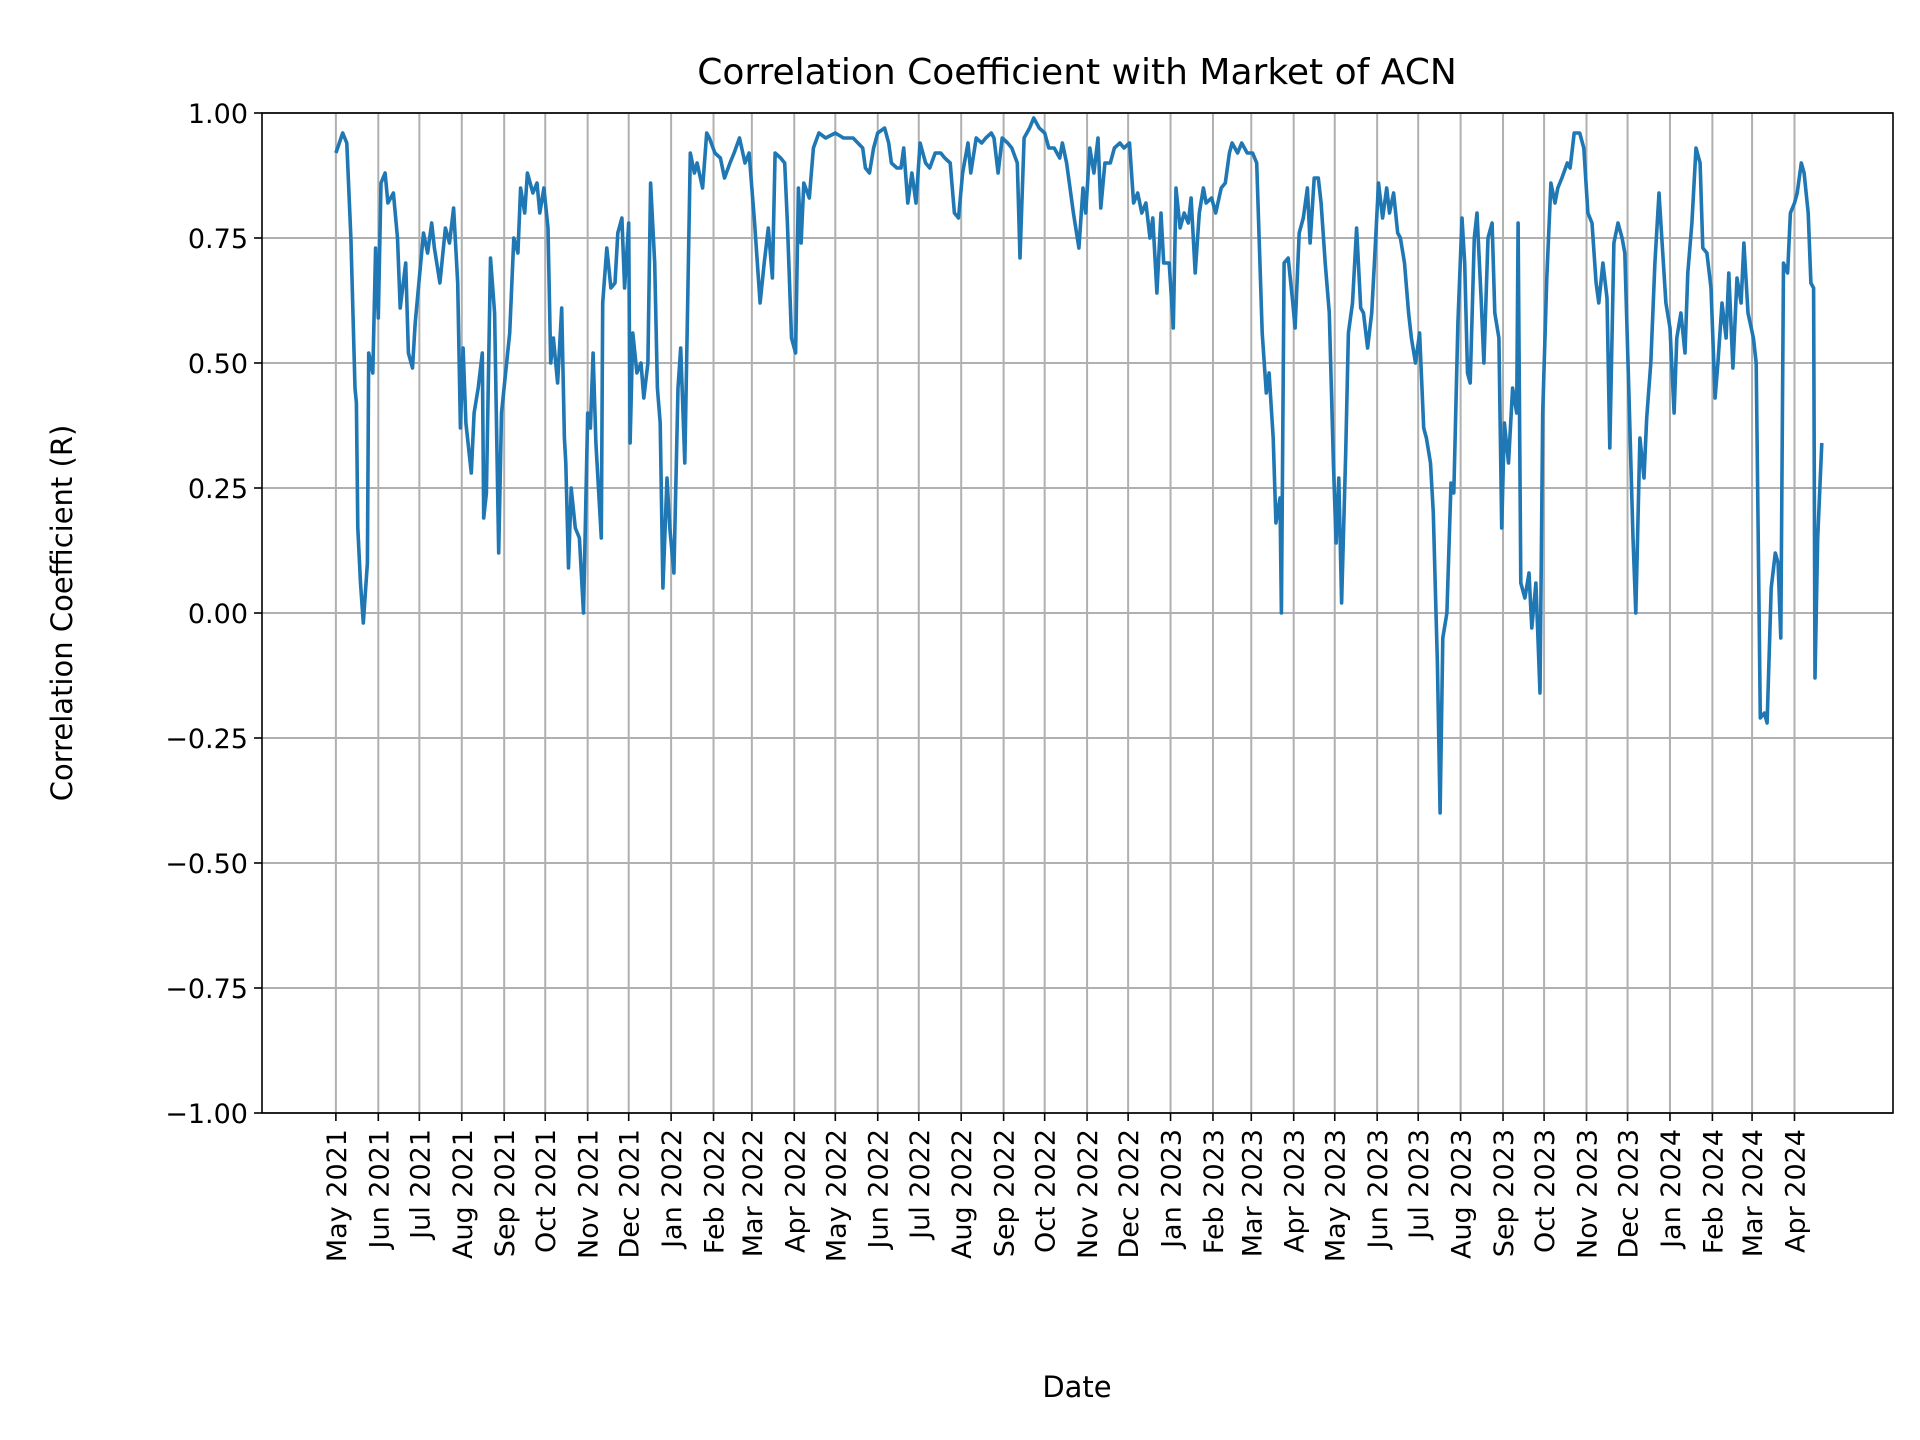  I want to click on x-tick-label: Apr 2022, so click(795, 1191).